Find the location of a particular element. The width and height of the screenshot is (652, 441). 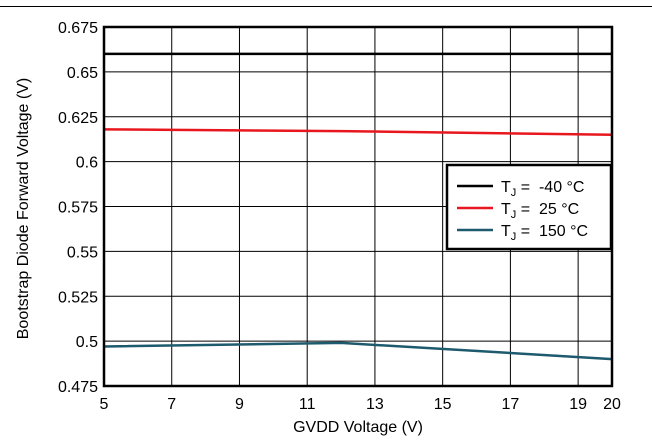

legend-label: TJ = 25 °C is located at coordinates (540, 211).